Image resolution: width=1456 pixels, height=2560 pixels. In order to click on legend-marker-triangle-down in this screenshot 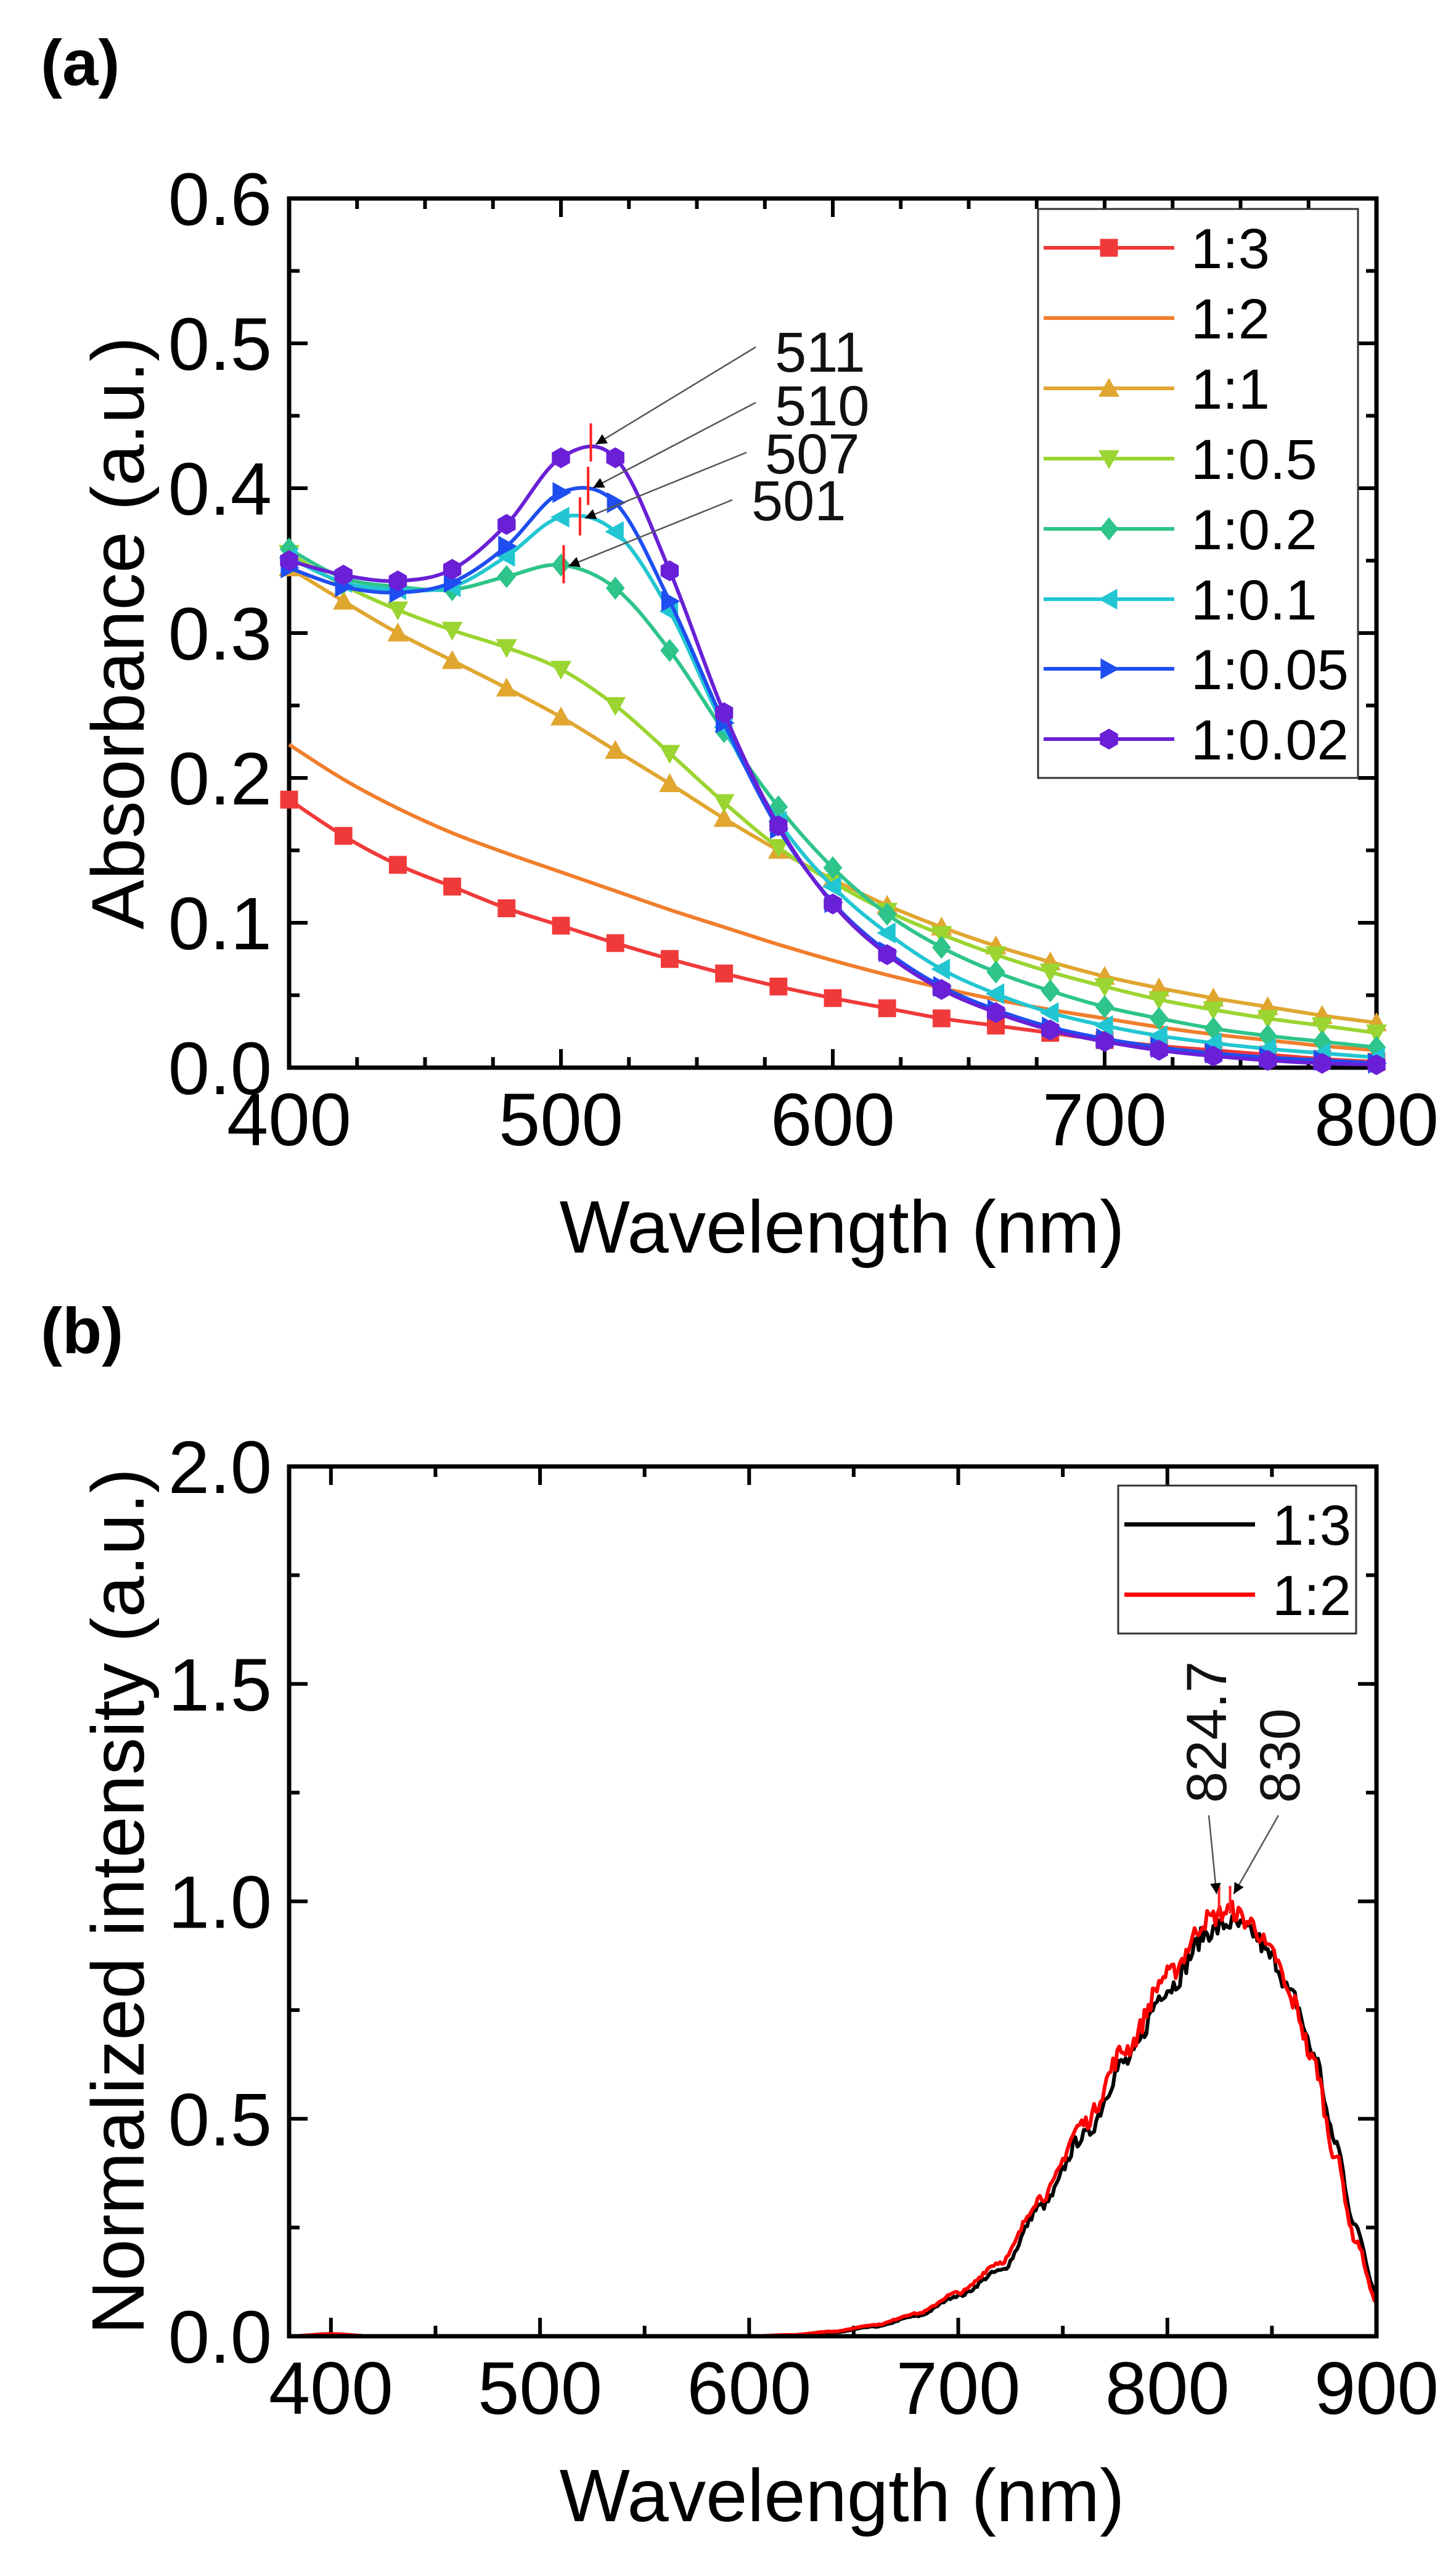, I will do `click(1108, 459)`.